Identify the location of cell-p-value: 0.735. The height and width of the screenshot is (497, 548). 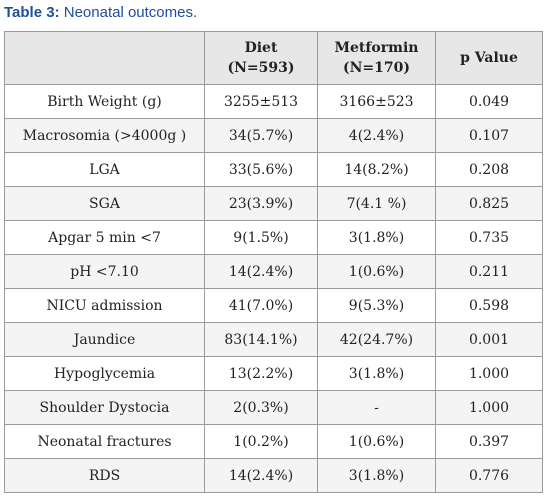
(489, 237).